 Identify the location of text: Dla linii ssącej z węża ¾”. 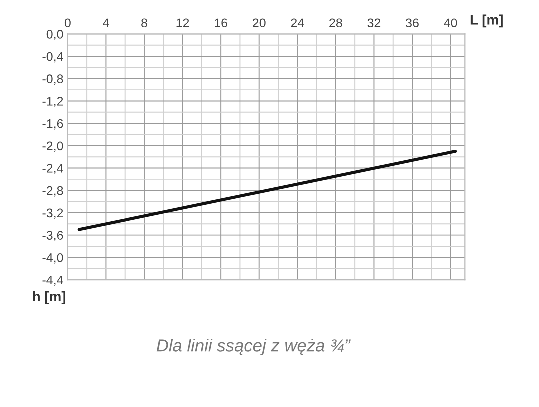
(253, 347).